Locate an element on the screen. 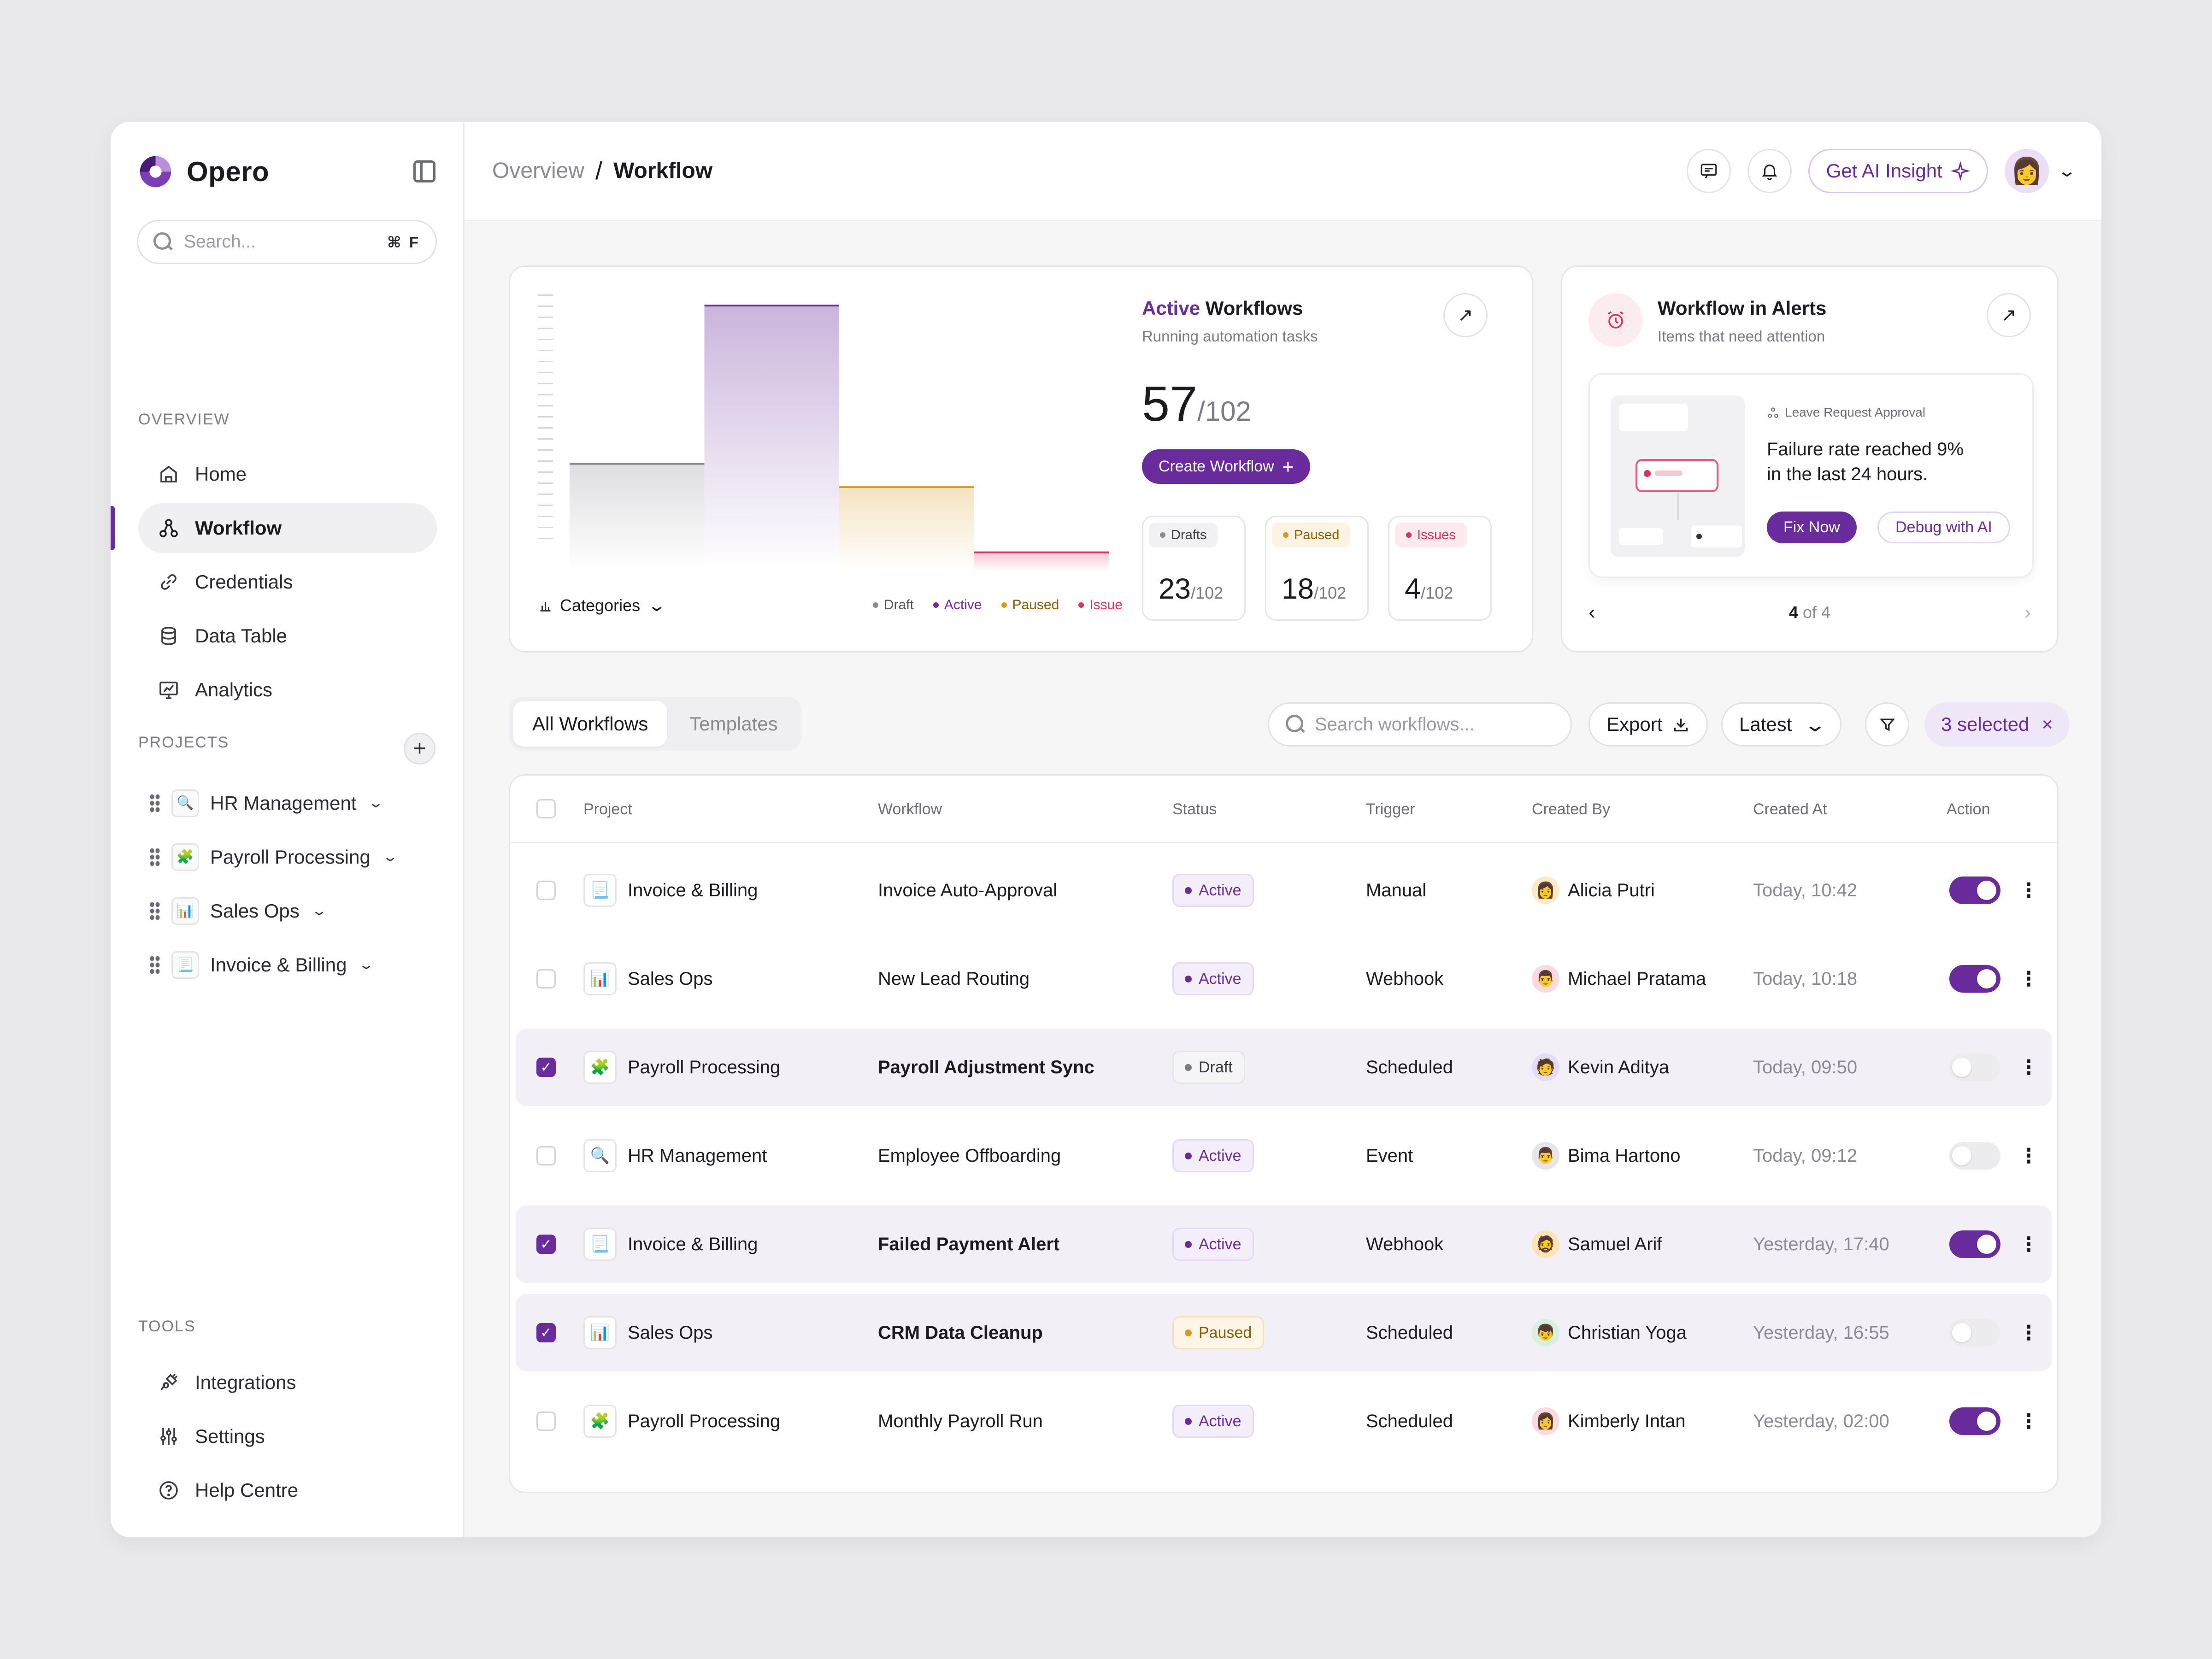 The width and height of the screenshot is (2212, 1659). select-all-checkbox is located at coordinates (546, 808).